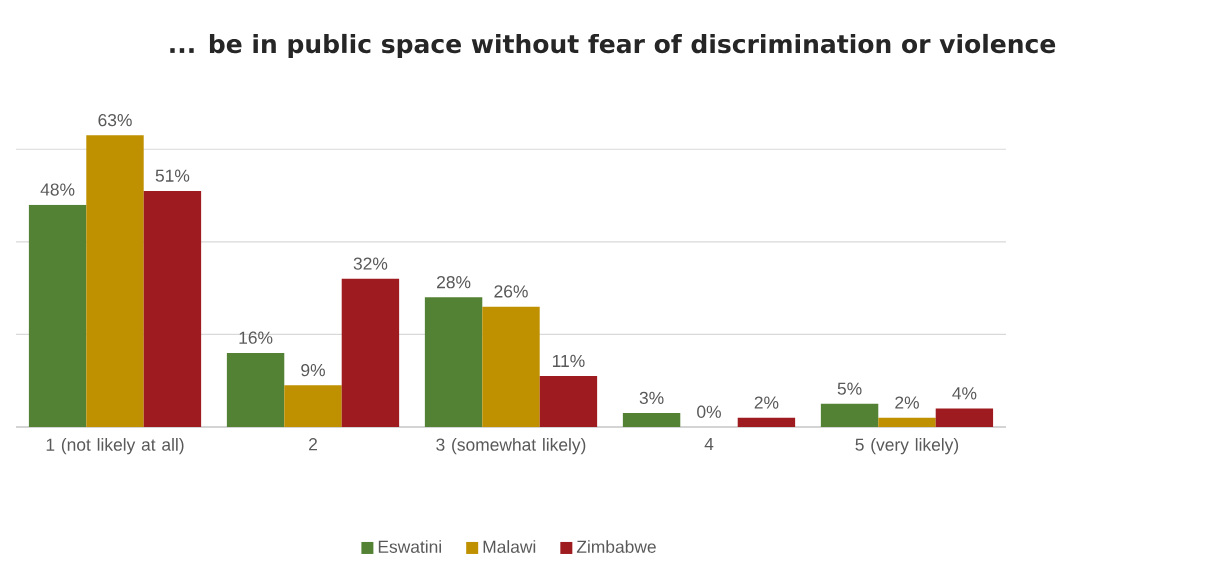 The image size is (1212, 580). Describe the element at coordinates (509, 546) in the screenshot. I see `legend-label: Malawi` at that location.